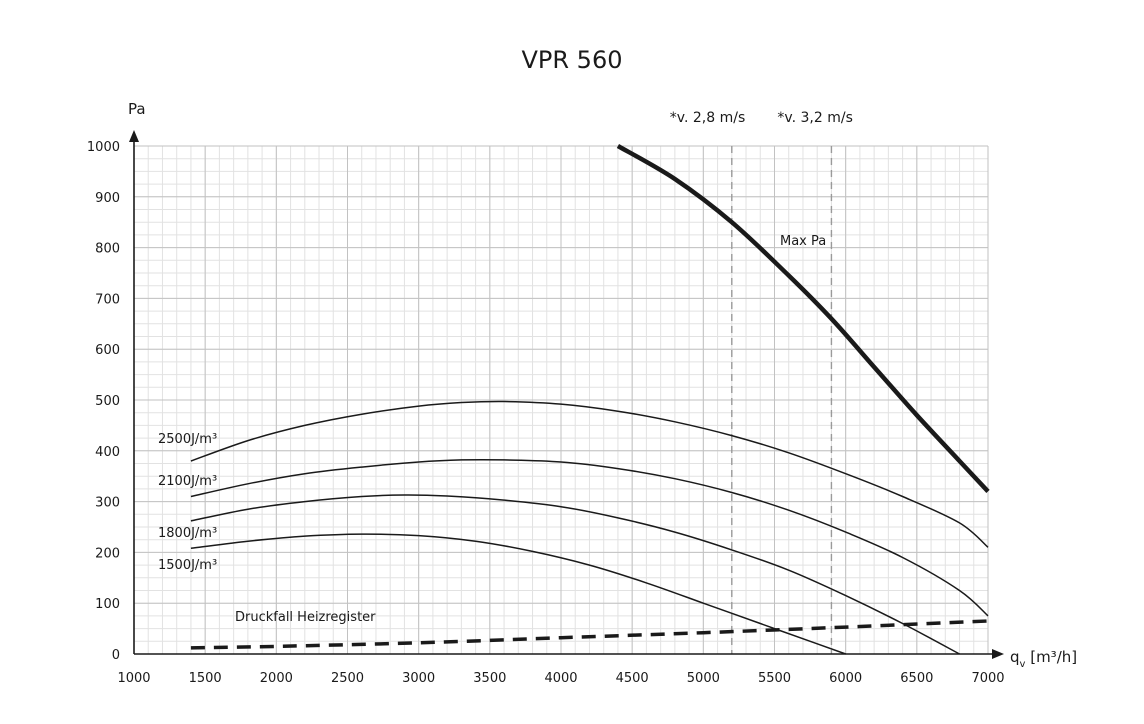 The height and width of the screenshot is (724, 1144). I want to click on y-tick-label: 600, so click(107, 350).